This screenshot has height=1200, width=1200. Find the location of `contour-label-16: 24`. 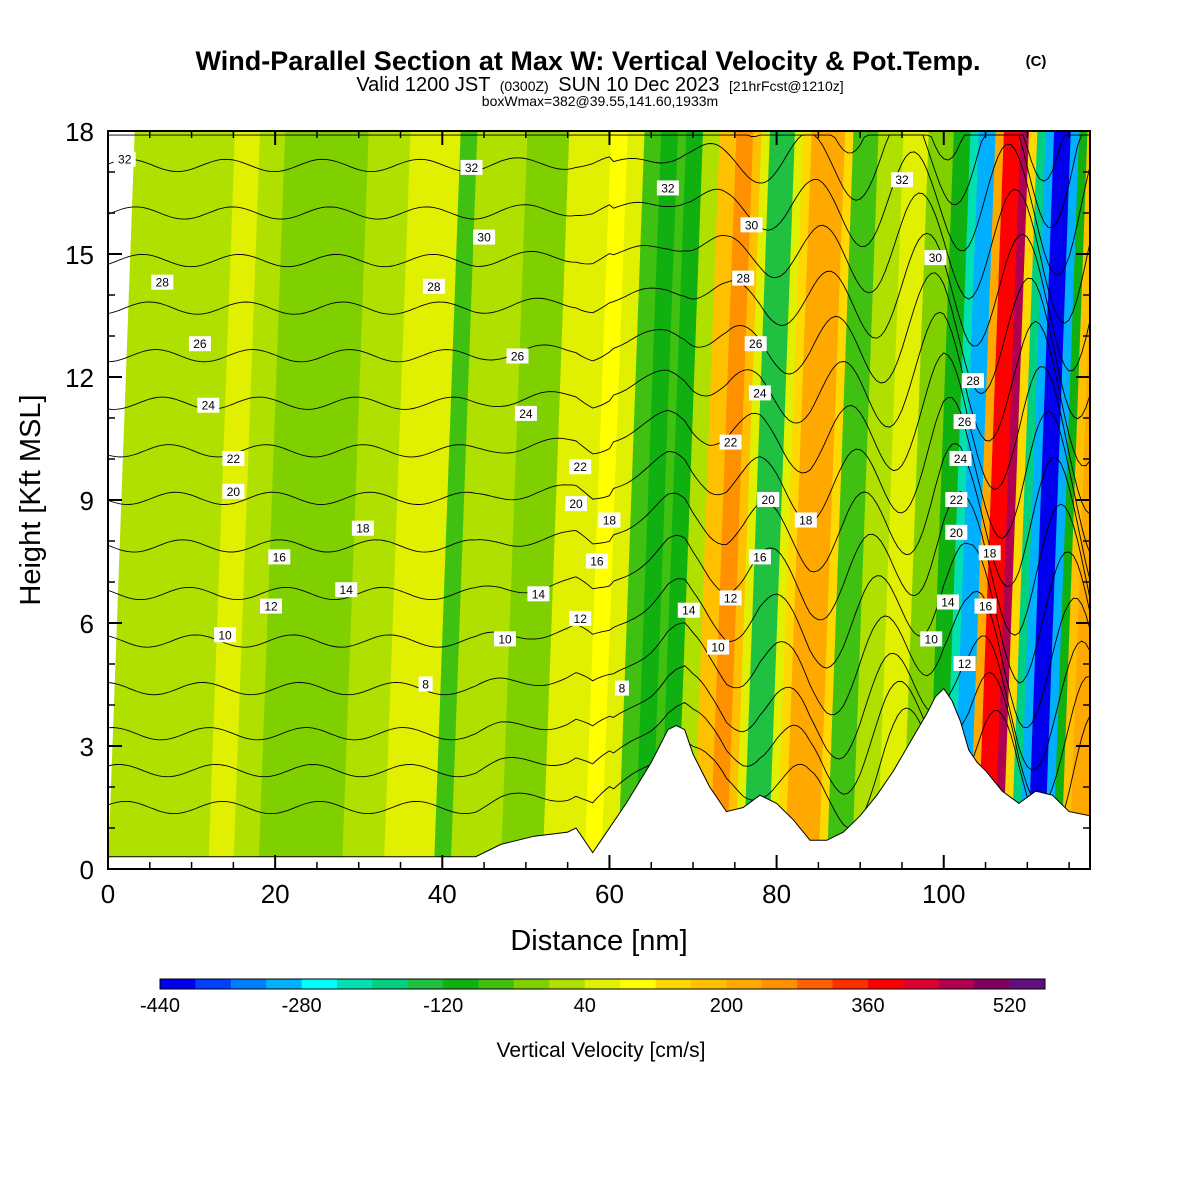

contour-label-16: 24 is located at coordinates (525, 413).